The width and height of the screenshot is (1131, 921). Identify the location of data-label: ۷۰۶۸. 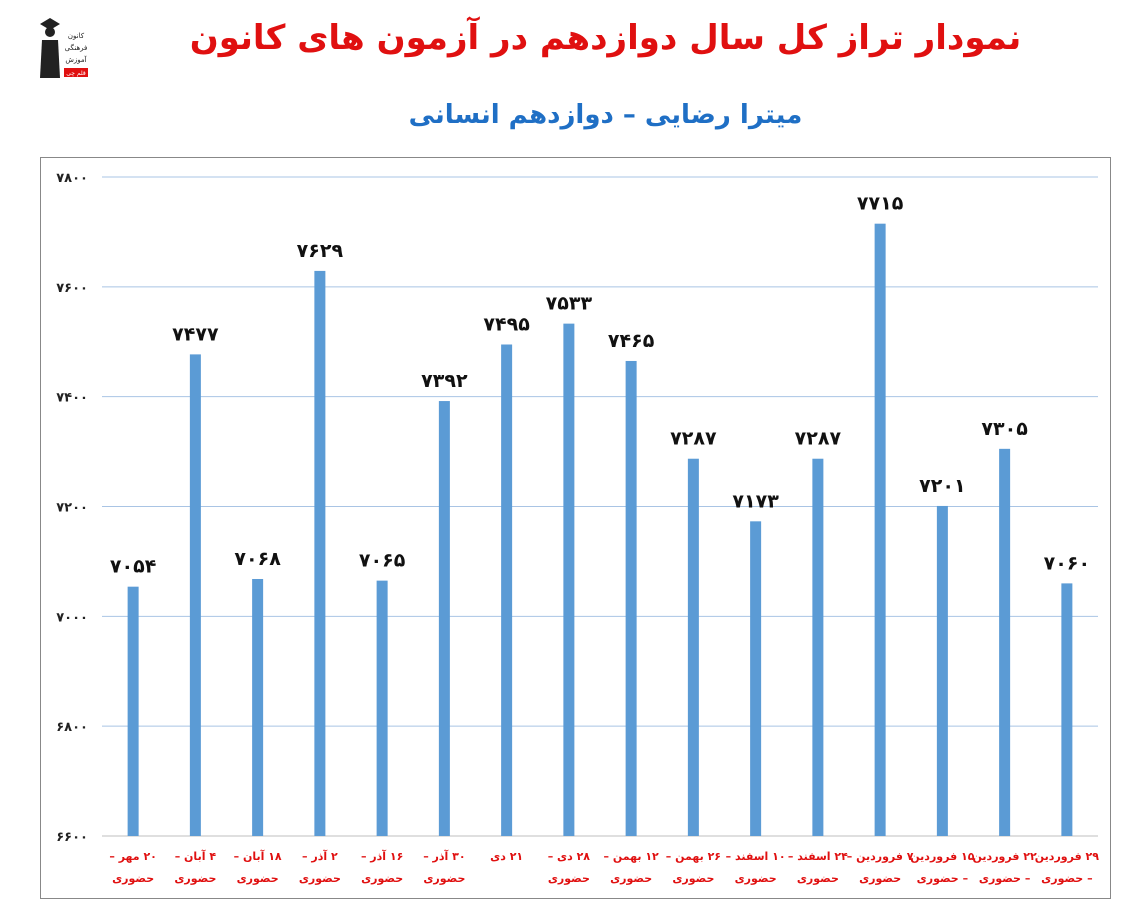
(257, 559).